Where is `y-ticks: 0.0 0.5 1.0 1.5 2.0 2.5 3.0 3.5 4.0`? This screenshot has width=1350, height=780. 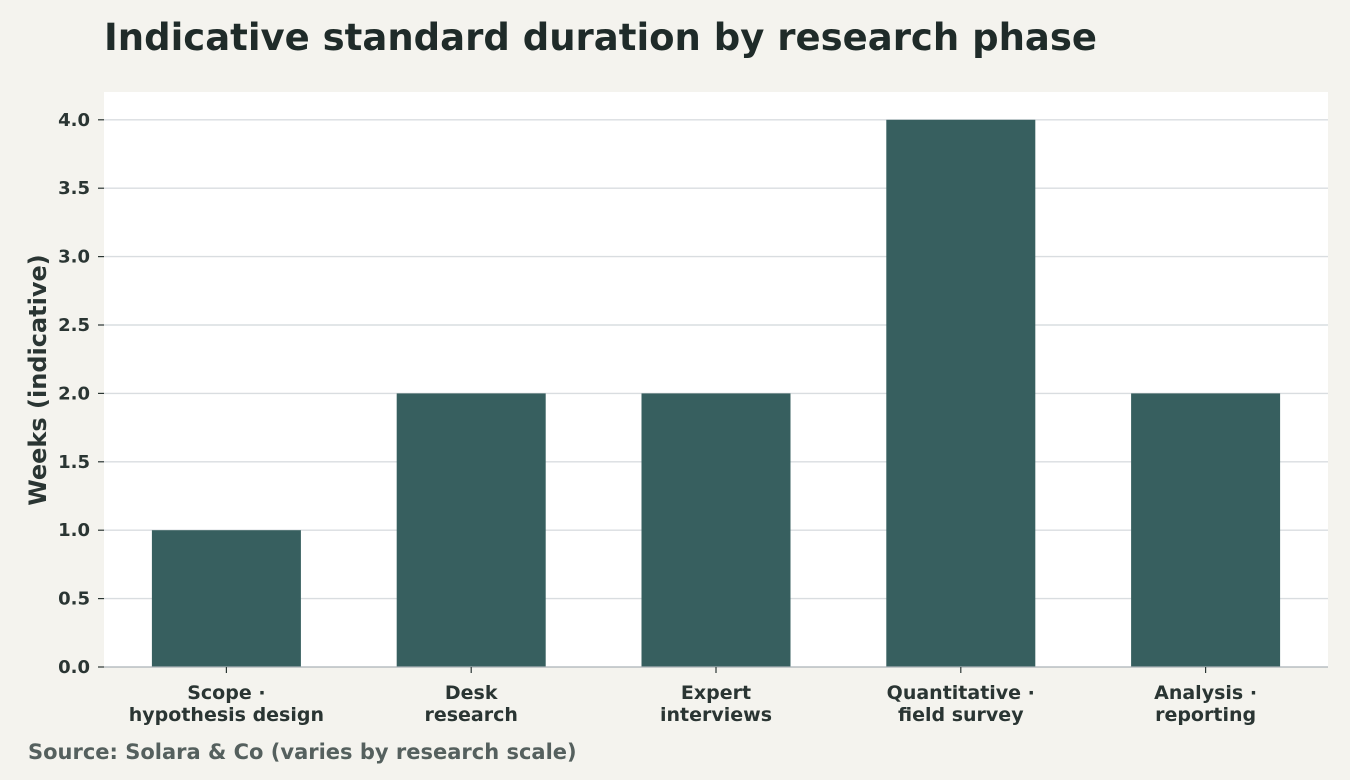 y-ticks: 0.0 0.5 1.0 1.5 2.0 2.5 3.0 3.5 4.0 is located at coordinates (81, 394).